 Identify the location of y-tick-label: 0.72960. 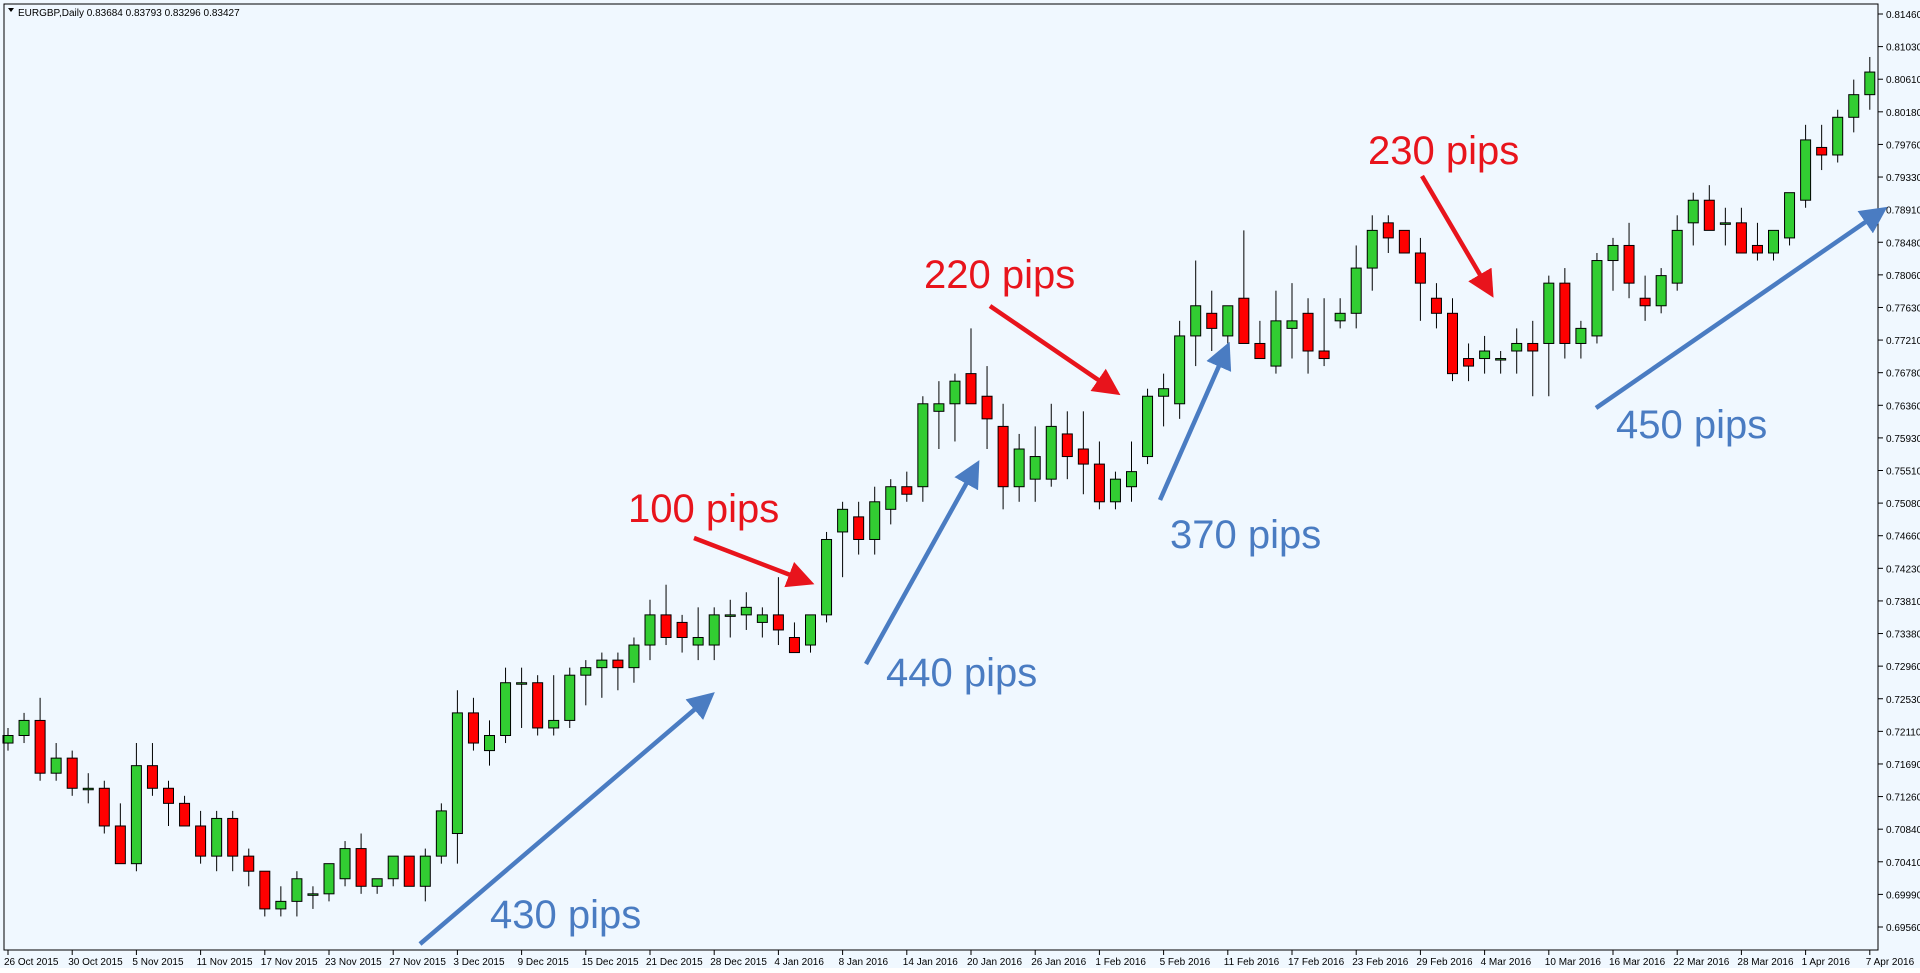
(1903, 667).